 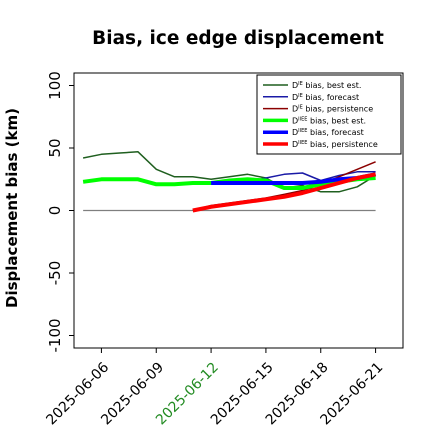 I want to click on legend-entry-6: DIIEE bias, persistence, so click(x=335, y=144).